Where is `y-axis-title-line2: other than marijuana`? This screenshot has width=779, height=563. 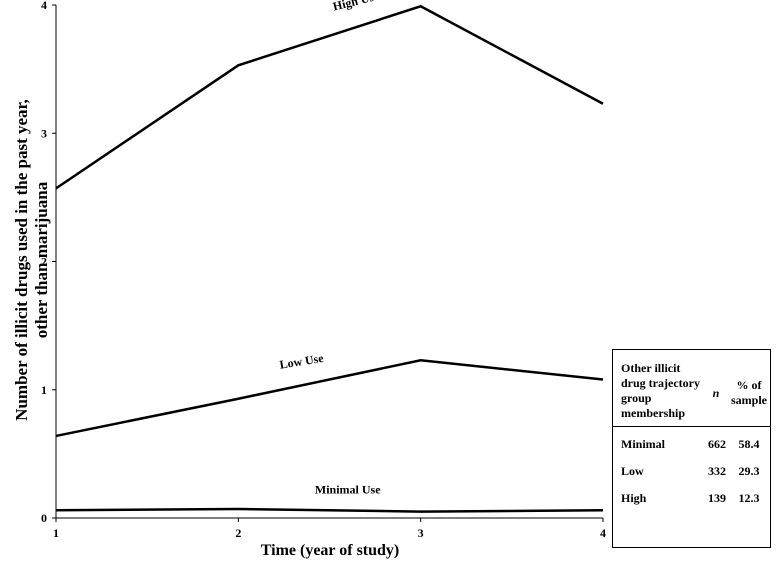 y-axis-title-line2: other than marijuana is located at coordinates (41, 260).